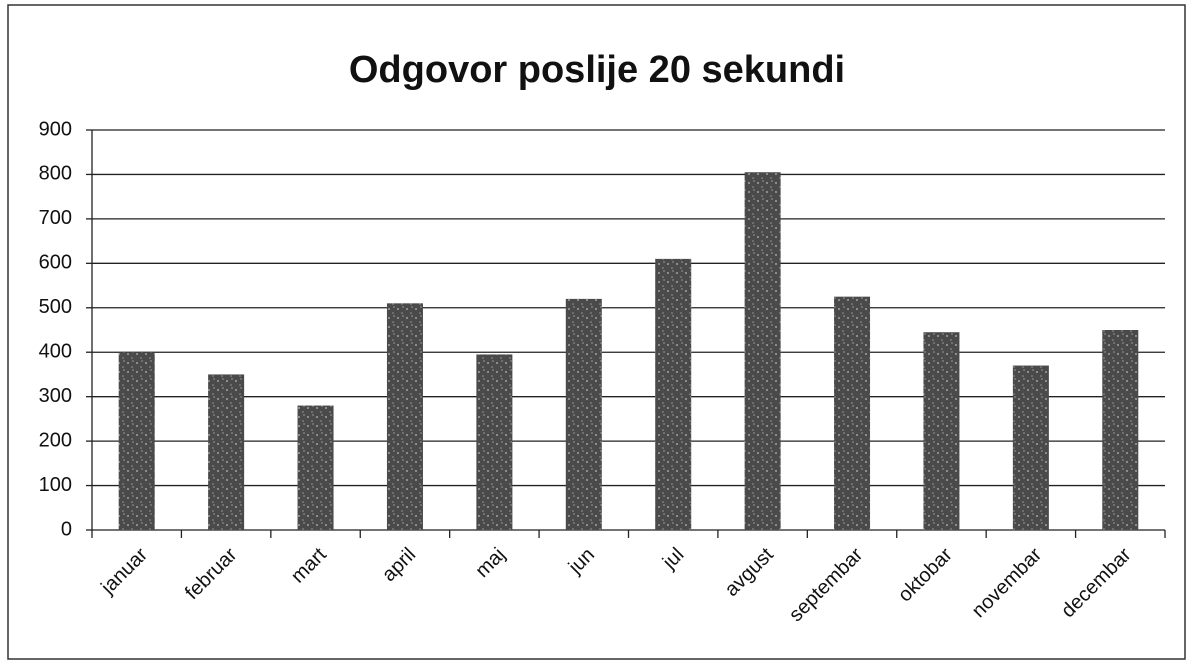 This screenshot has height=664, width=1194. I want to click on y-tick-label: 900, so click(55, 129).